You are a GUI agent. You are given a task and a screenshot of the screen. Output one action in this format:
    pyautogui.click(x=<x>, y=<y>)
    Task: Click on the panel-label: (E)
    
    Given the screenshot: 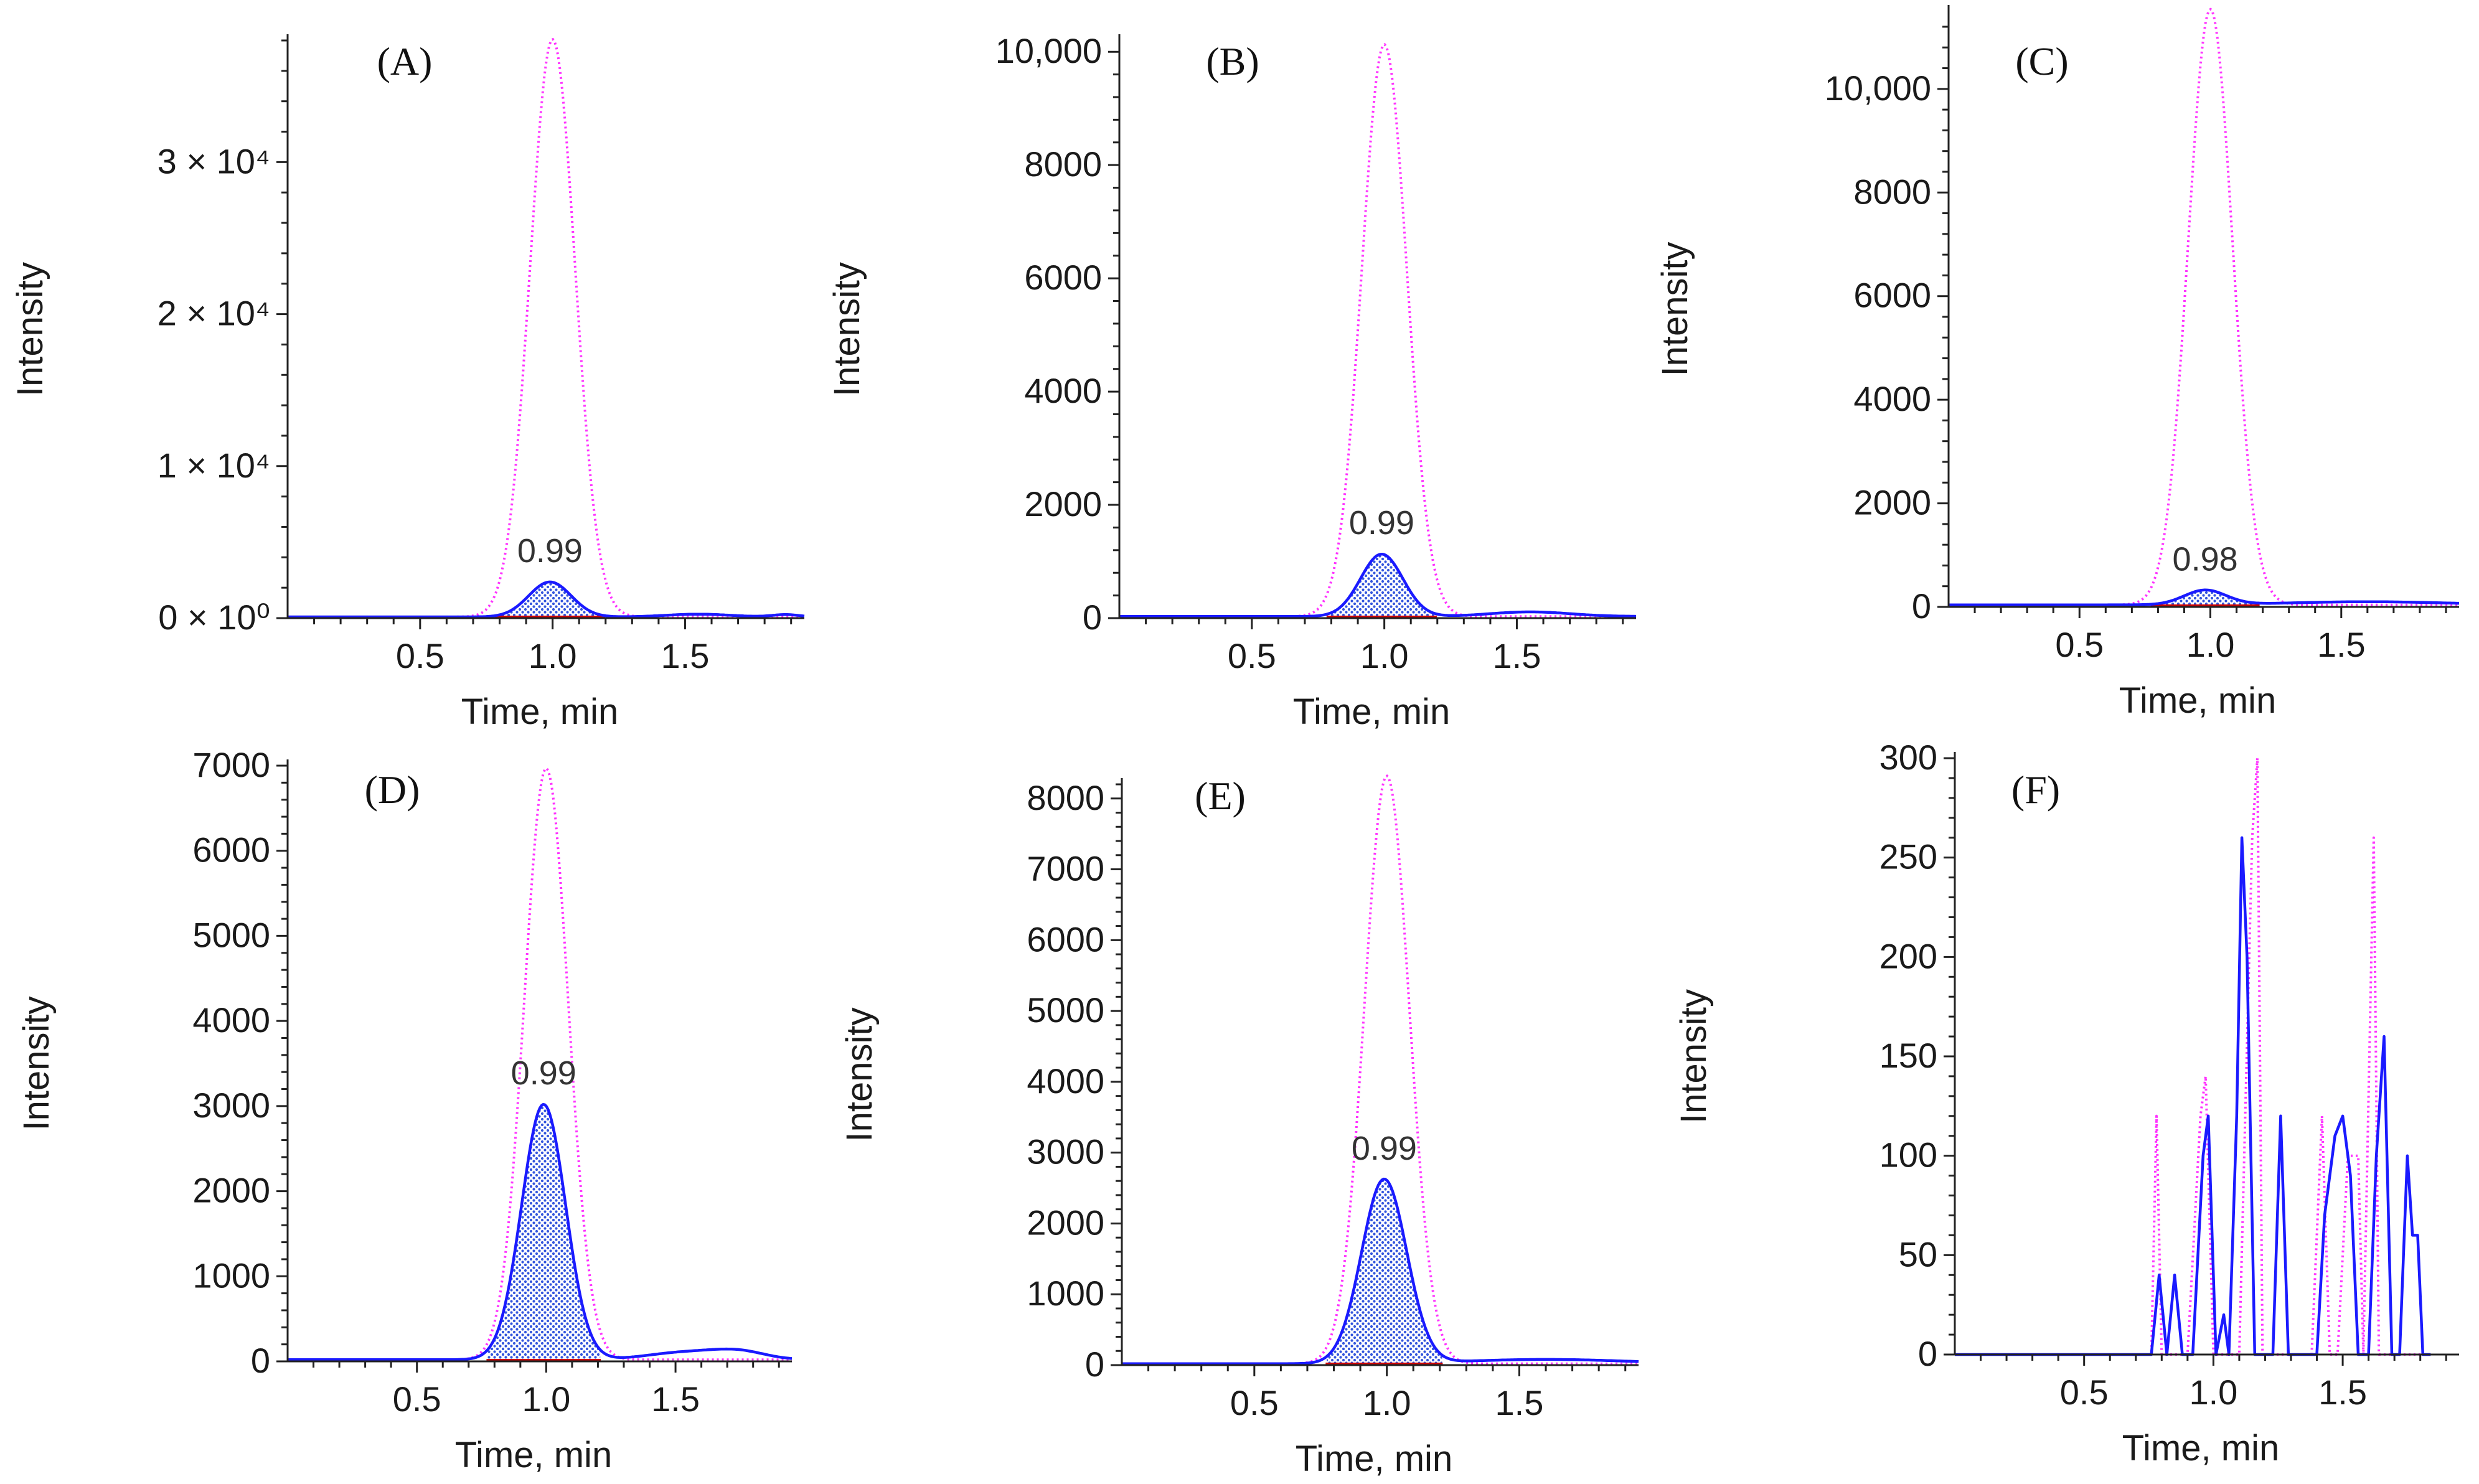 What is the action you would take?
    pyautogui.click(x=1220, y=796)
    